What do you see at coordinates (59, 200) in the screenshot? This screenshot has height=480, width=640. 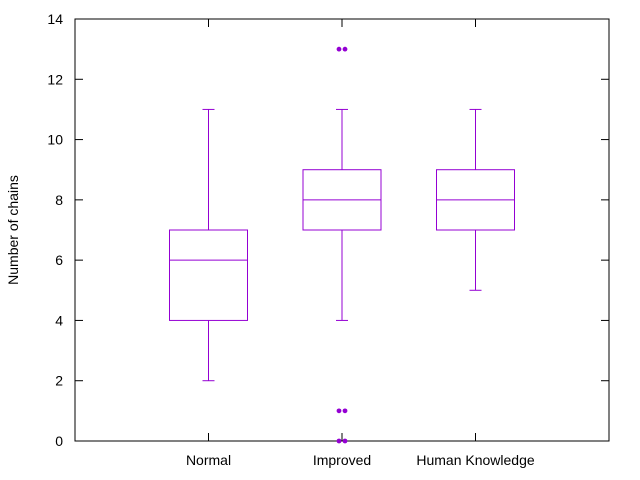 I see `y-tick-label: 8` at bounding box center [59, 200].